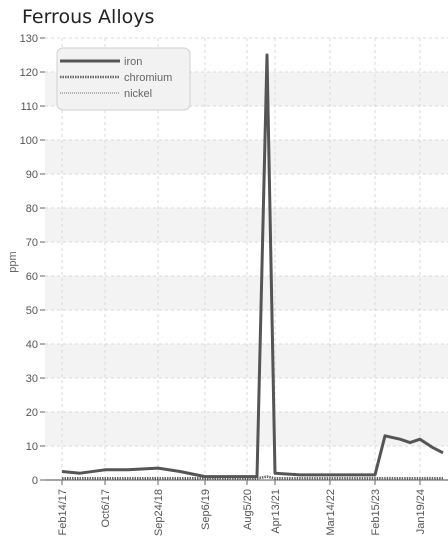 The width and height of the screenshot is (448, 552). Describe the element at coordinates (252, 477) in the screenshot. I see `series-line-chromium` at that location.